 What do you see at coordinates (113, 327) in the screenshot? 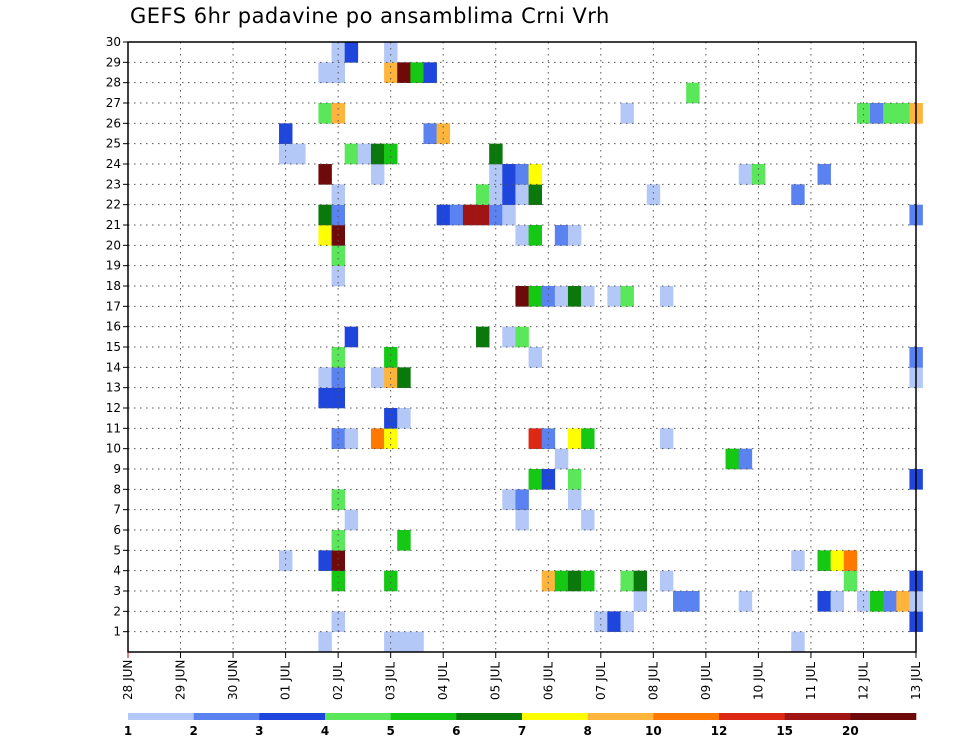
I see `y-tick-label: 16` at bounding box center [113, 327].